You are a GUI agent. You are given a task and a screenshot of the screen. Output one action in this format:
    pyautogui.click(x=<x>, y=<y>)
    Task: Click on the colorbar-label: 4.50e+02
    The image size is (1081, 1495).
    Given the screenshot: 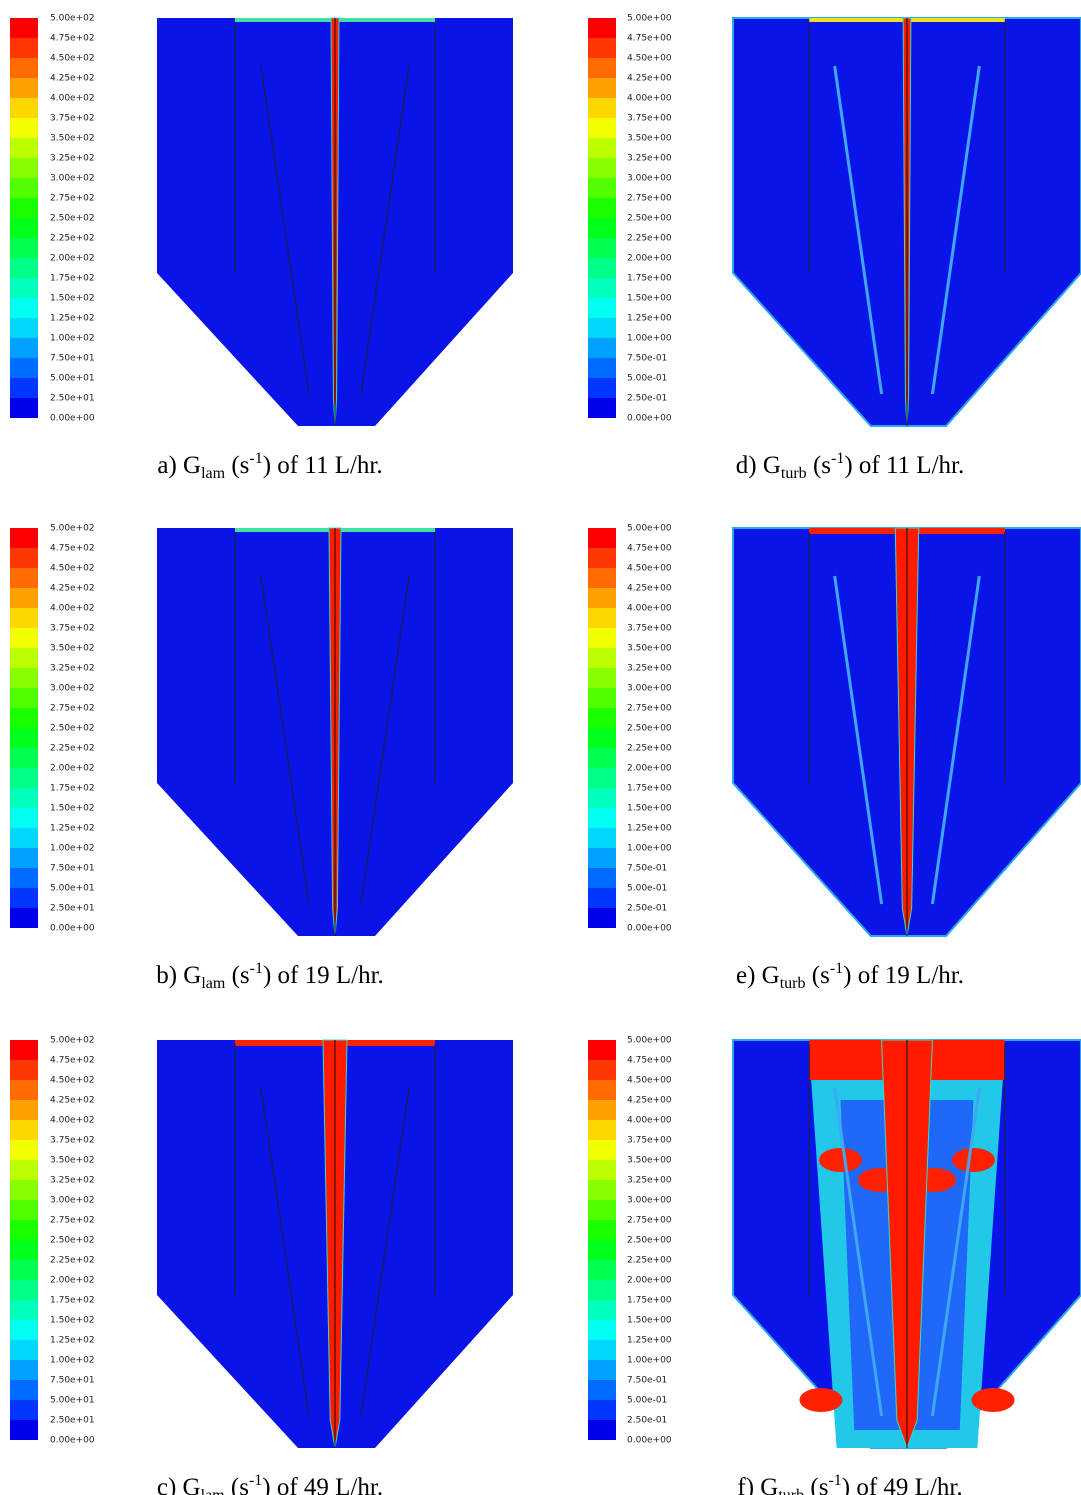 What is the action you would take?
    pyautogui.click(x=72, y=569)
    